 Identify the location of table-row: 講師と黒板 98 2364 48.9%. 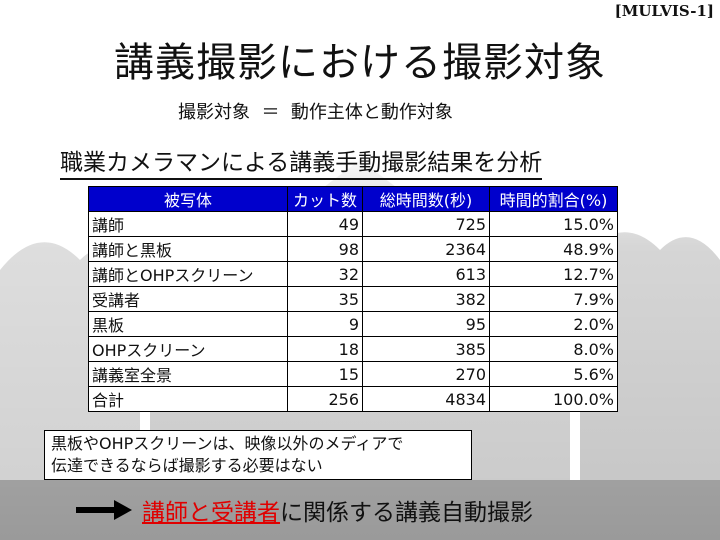
(353, 249).